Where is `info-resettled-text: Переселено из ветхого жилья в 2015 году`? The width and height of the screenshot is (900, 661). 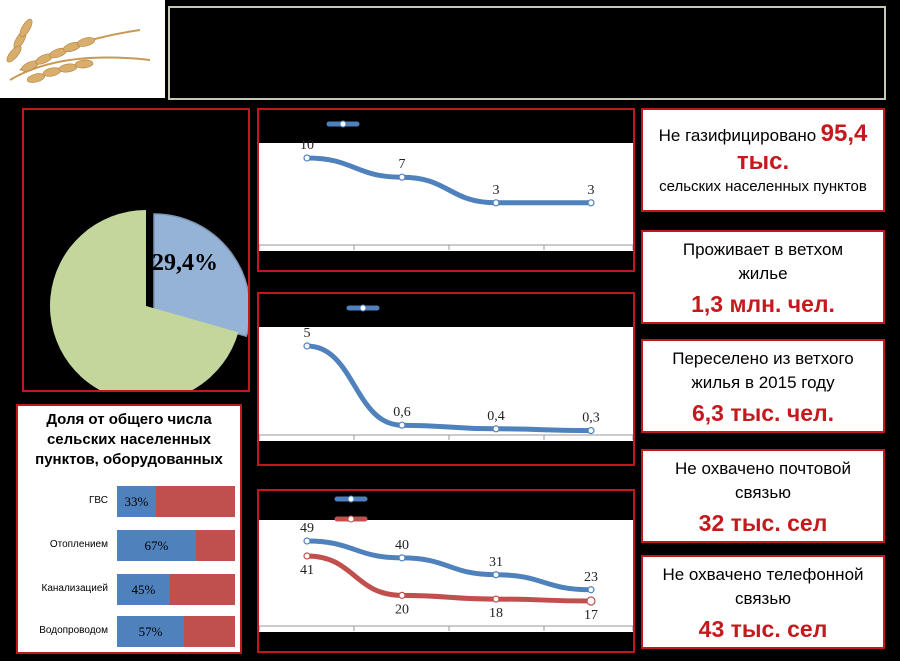 info-resettled-text: Переселено из ветхого жилья в 2015 году is located at coordinates (763, 370).